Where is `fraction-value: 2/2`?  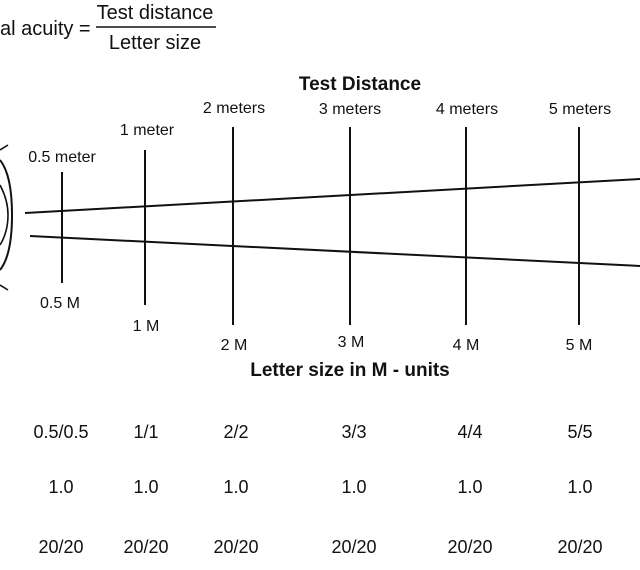 fraction-value: 2/2 is located at coordinates (235, 432).